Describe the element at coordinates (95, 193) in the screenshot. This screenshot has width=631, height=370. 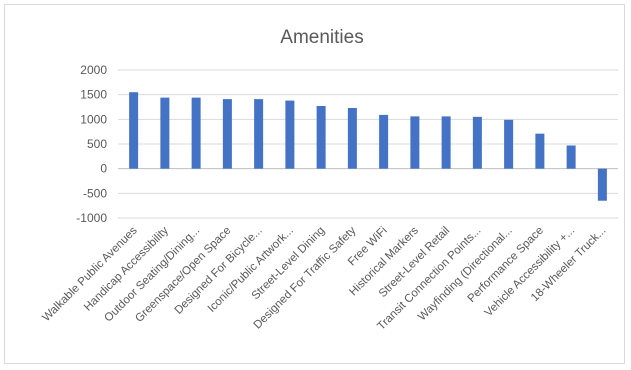
I see `y-tick-label: -500` at that location.